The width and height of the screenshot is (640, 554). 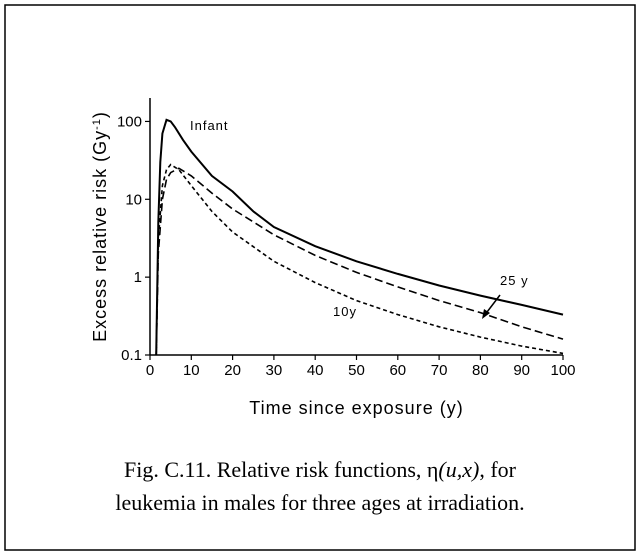 What do you see at coordinates (439, 370) in the screenshot?
I see `x-tick-label: 70` at bounding box center [439, 370].